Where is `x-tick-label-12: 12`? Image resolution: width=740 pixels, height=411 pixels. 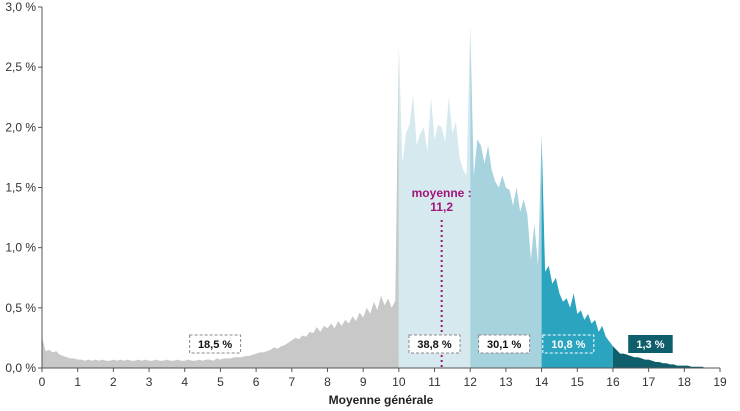
x-tick-label-12: 12 is located at coordinates (471, 382).